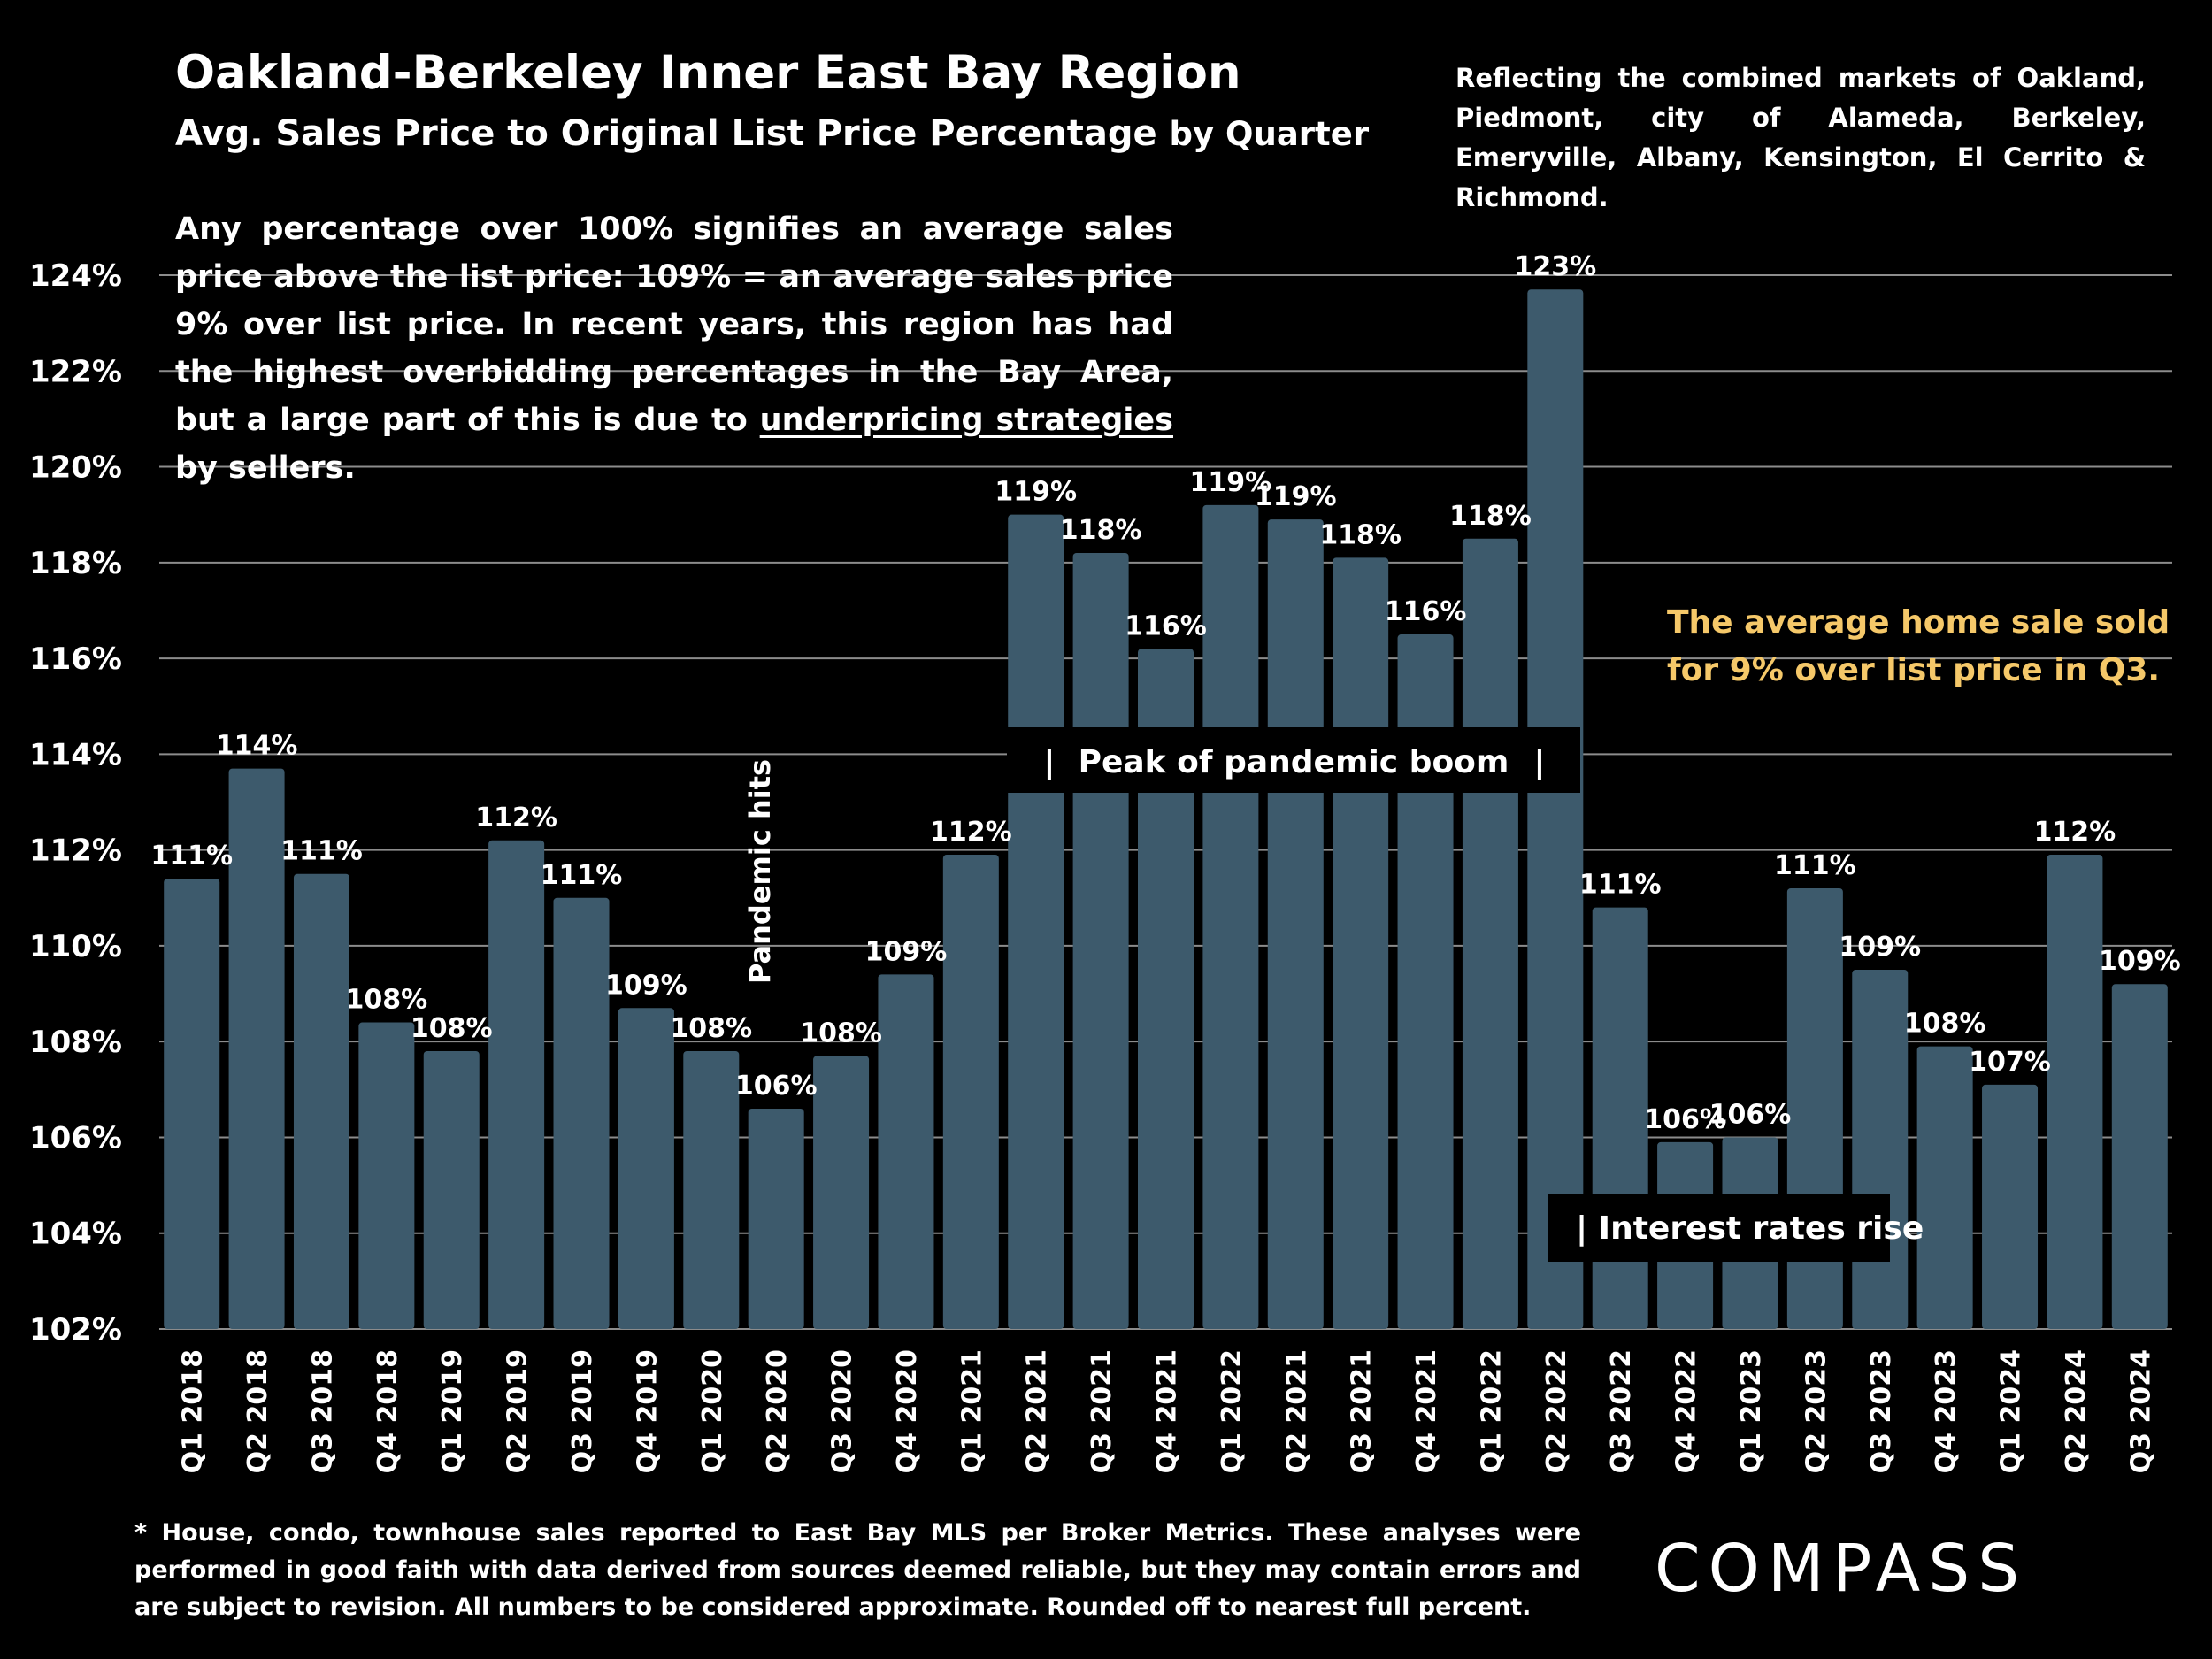 The width and height of the screenshot is (2212, 1659). I want to click on peak-bar-right: |, so click(1539, 762).